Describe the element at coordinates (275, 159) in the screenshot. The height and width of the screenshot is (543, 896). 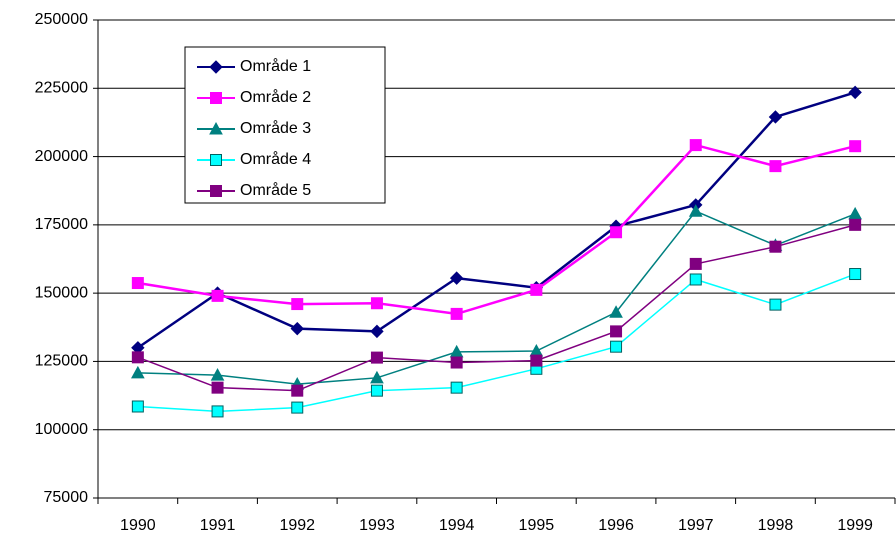
I see `legend-label: Område 4` at that location.